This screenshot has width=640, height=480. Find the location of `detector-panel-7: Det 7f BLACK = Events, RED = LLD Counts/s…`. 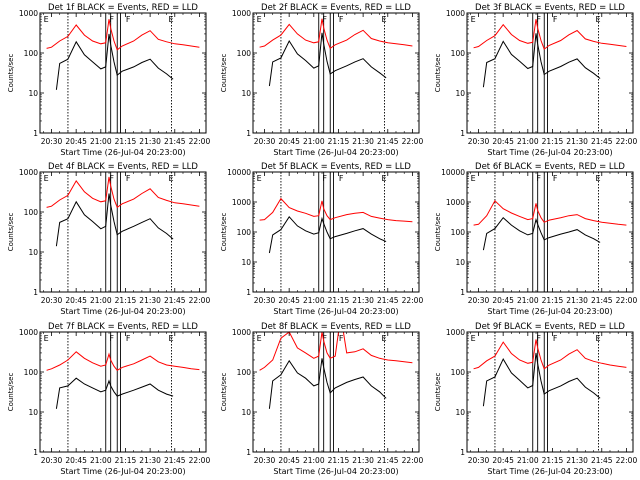

detector-panel-7: Det 7f BLACK = Events, RED = LLD Counts/s… is located at coordinates (108, 399).